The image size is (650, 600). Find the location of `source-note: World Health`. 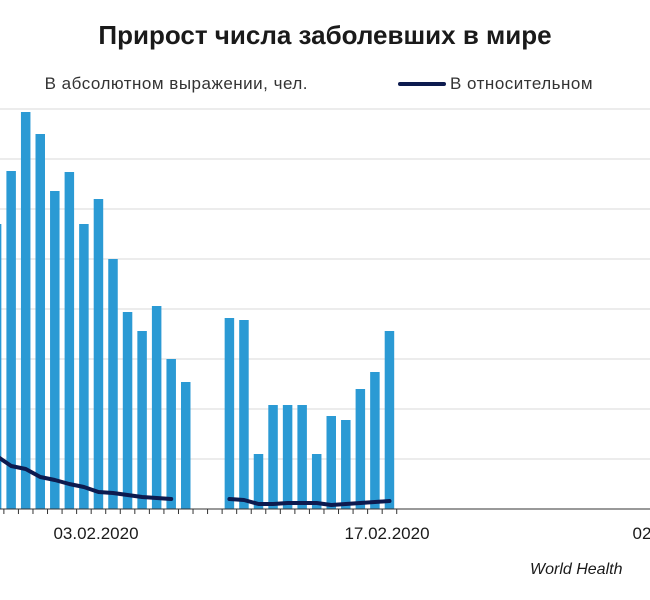

source-note: World Health is located at coordinates (576, 569).